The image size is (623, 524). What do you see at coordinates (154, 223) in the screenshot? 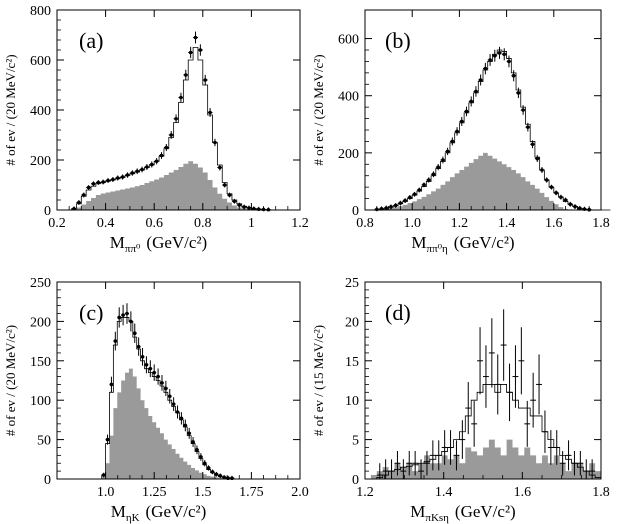
I see `x-tick-label: 0.6` at bounding box center [154, 223].